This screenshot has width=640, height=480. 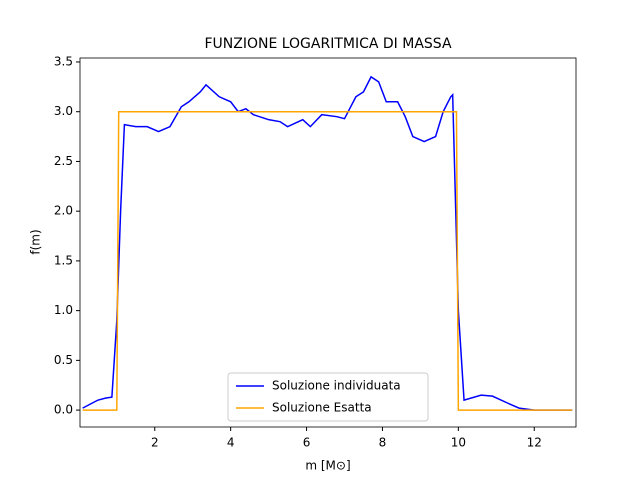 What do you see at coordinates (63, 360) in the screenshot?
I see `y-tick-label: 0.5` at bounding box center [63, 360].